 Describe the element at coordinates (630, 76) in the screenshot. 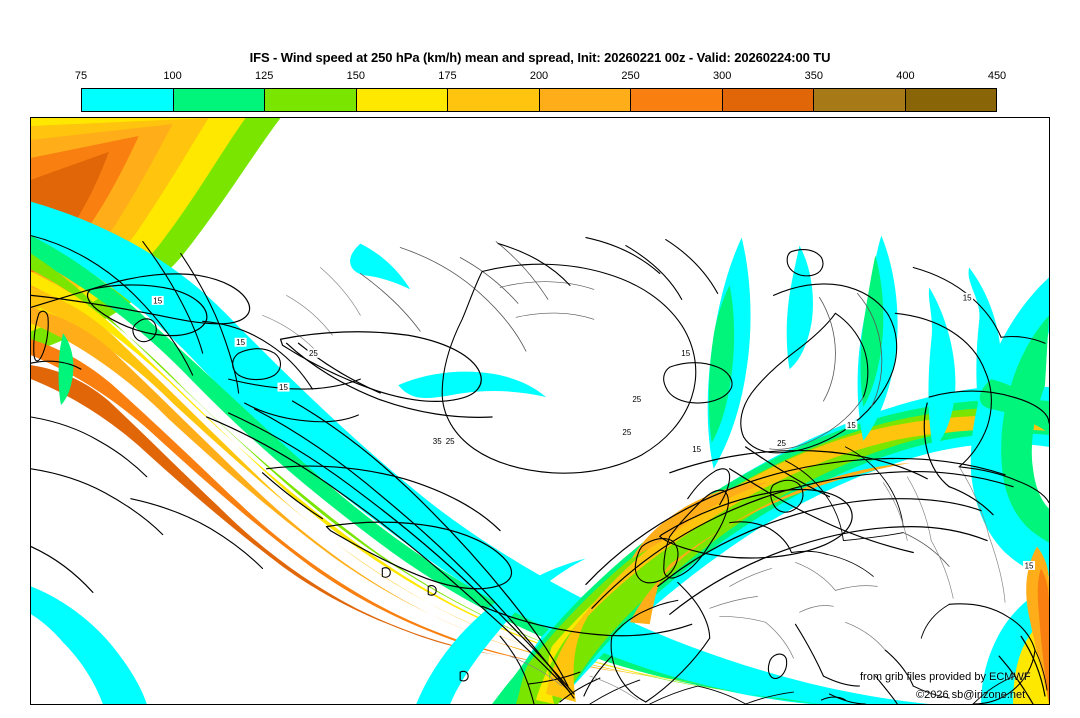

I see `colorbar-tick-250: 250` at that location.